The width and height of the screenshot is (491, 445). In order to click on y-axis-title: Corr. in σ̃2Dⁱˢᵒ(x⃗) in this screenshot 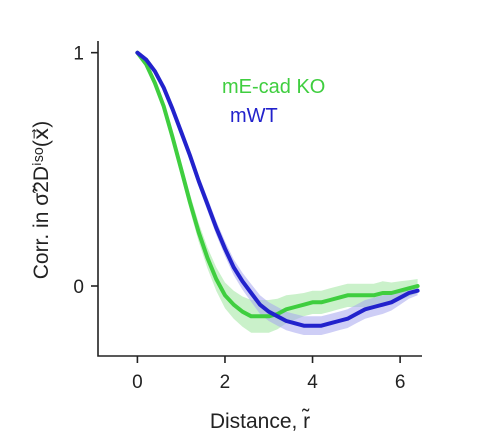, I will do `click(41, 200)`.